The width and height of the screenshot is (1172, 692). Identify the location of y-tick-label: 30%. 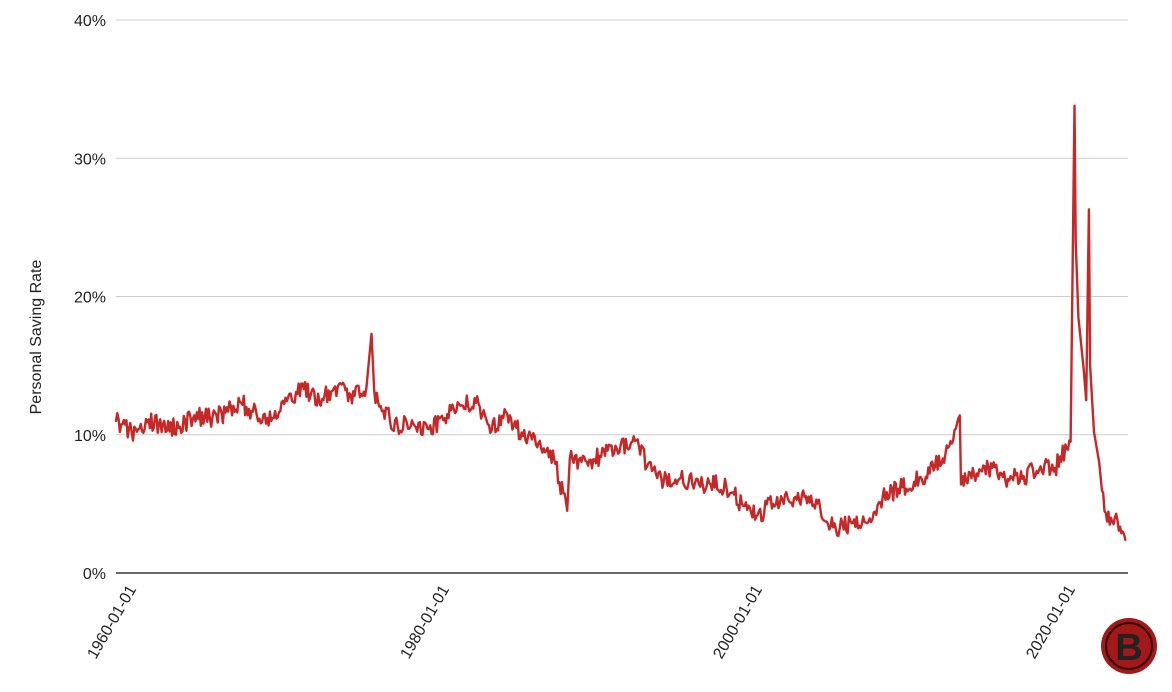
(90, 159).